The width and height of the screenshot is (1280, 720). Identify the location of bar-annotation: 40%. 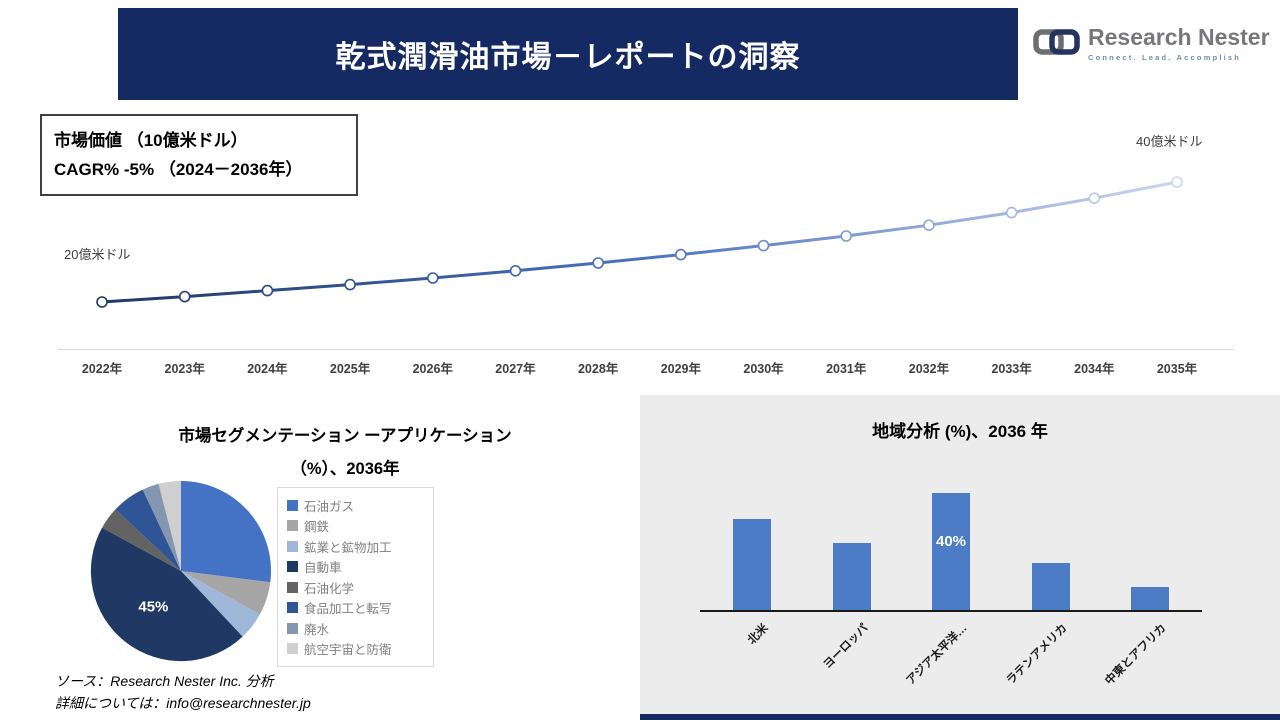
(951, 541).